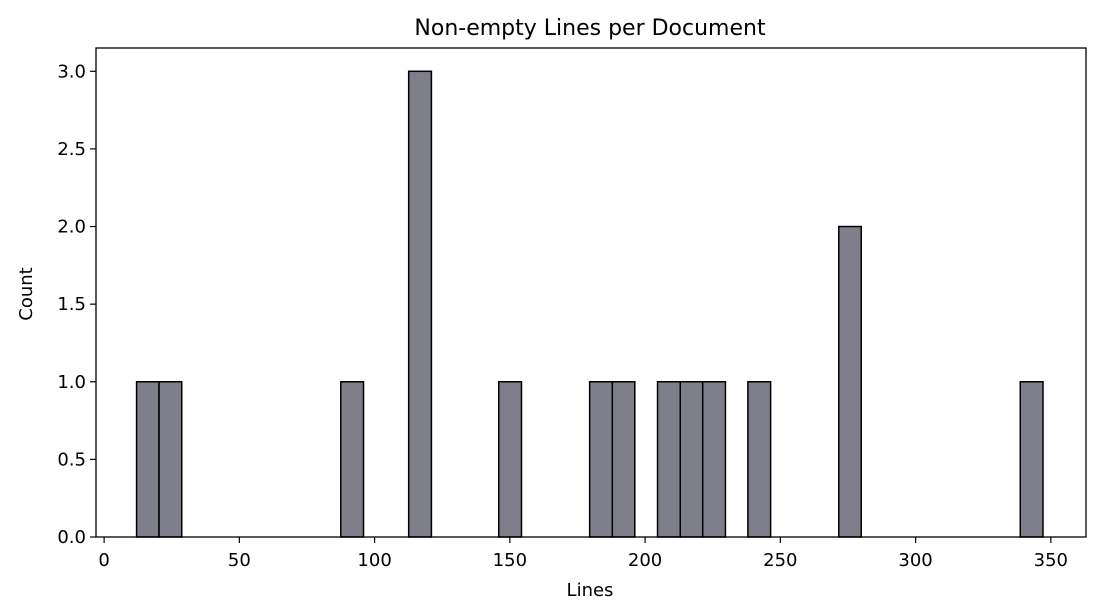 Image resolution: width=1101 pixels, height=616 pixels. Describe the element at coordinates (915, 560) in the screenshot. I see `x-tick-label: 300` at that location.